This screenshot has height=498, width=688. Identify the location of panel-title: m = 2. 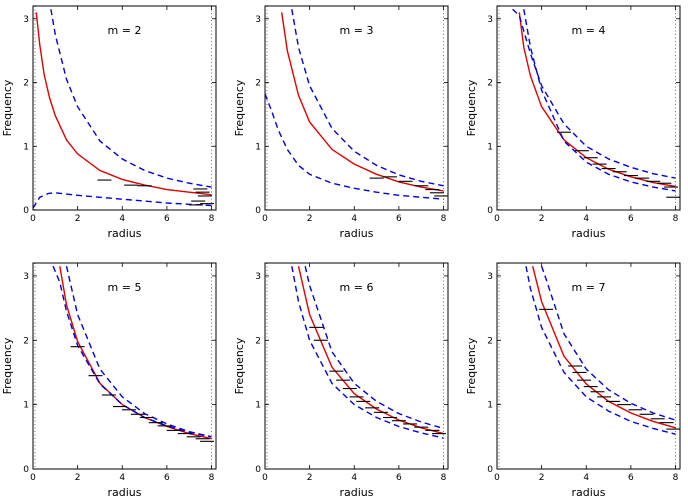
(125, 30).